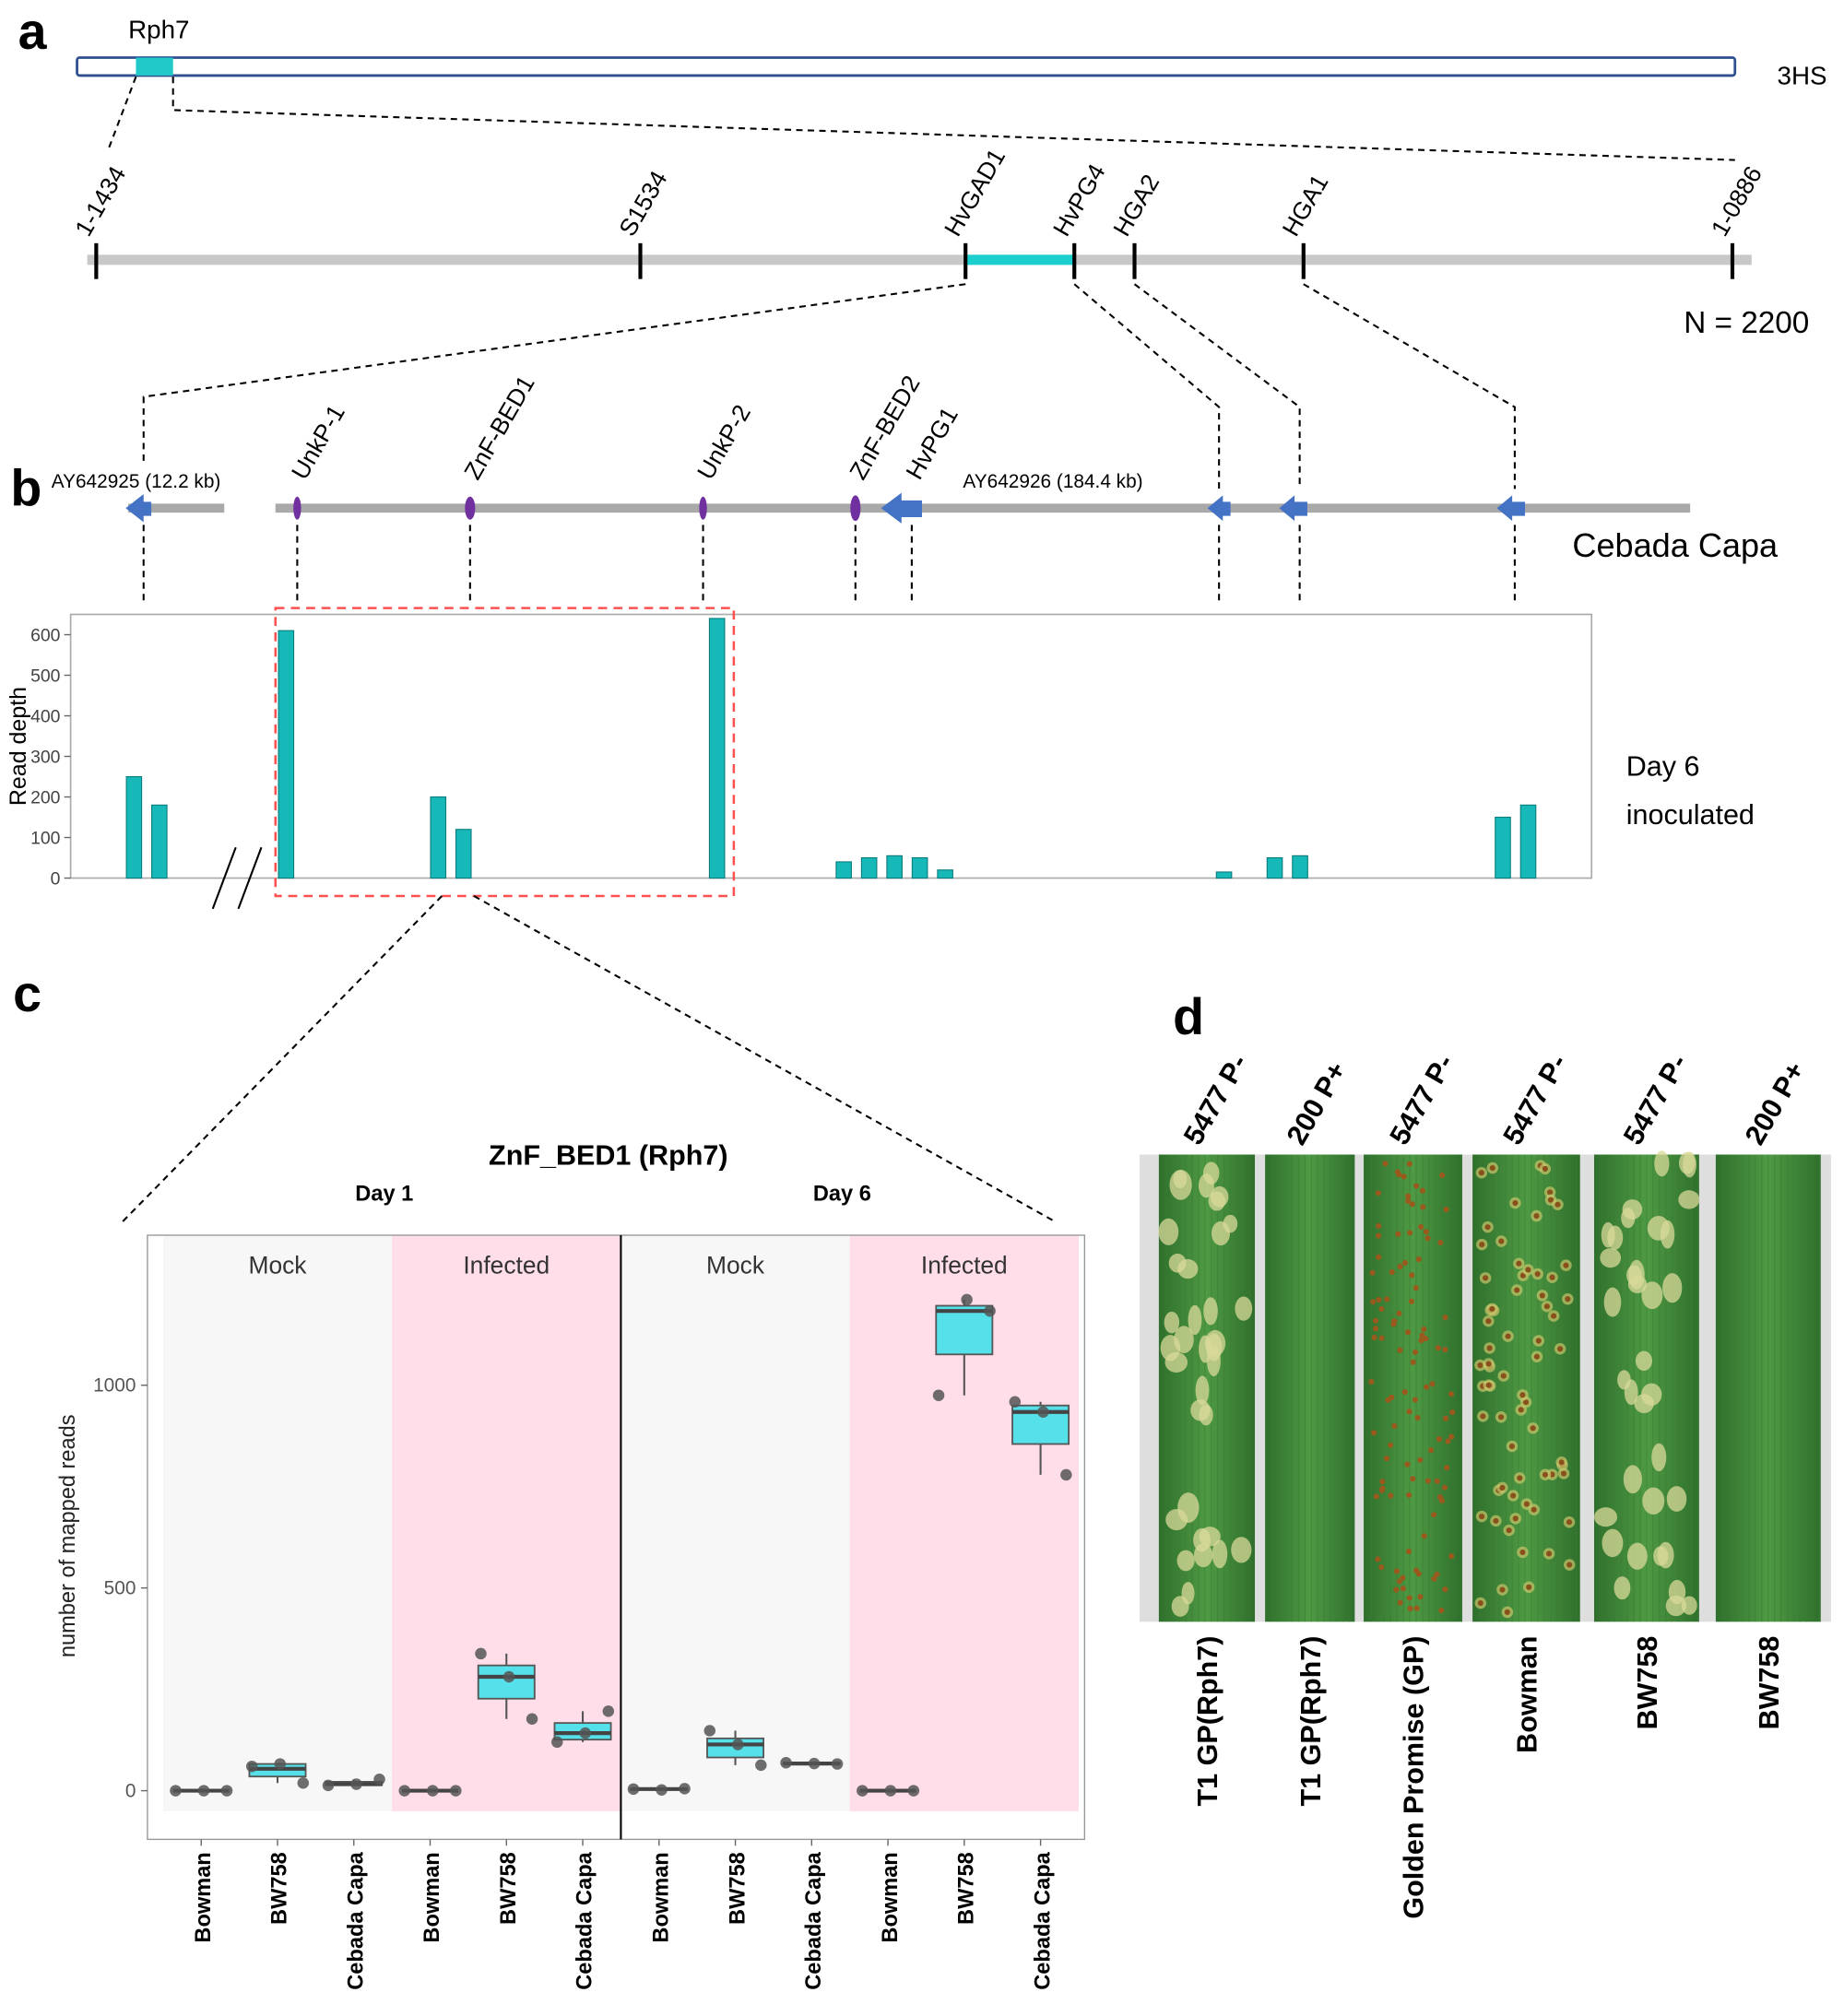  I want to click on line-label: Bowman, so click(1528, 1694).